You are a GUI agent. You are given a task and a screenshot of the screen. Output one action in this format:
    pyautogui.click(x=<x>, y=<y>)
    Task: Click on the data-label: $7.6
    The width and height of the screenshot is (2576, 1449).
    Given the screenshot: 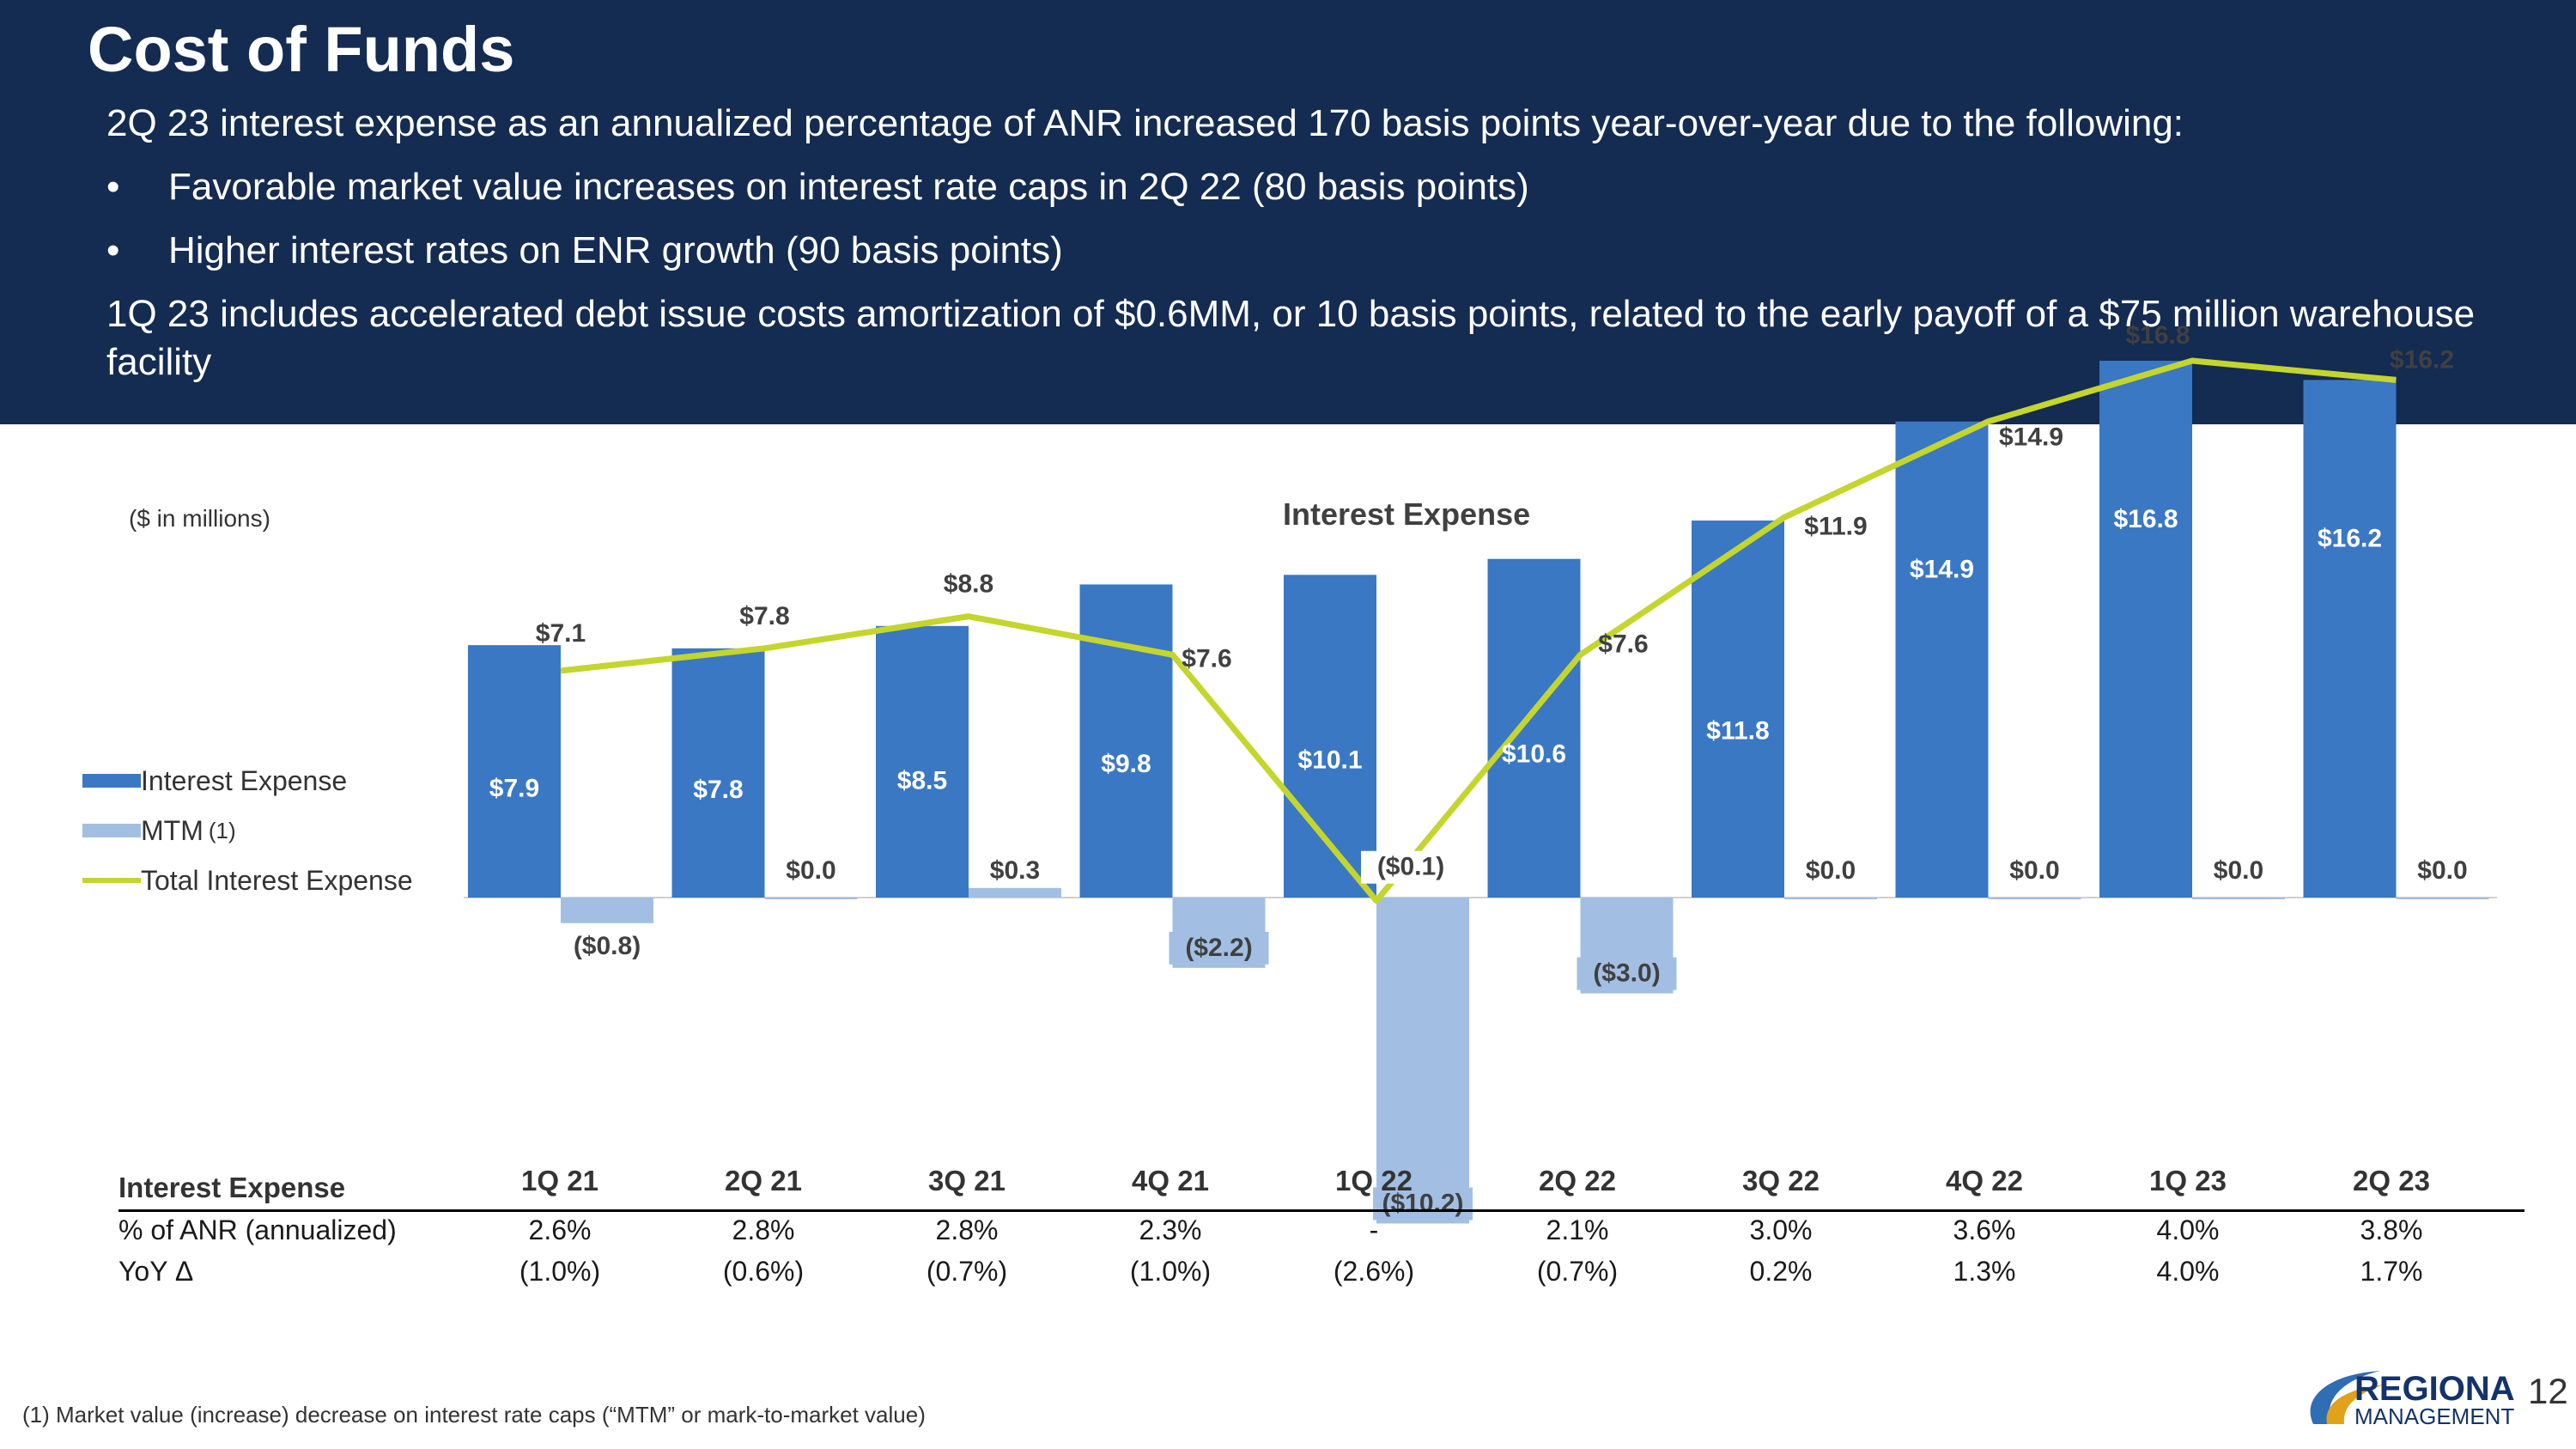 What is the action you would take?
    pyautogui.click(x=1206, y=658)
    